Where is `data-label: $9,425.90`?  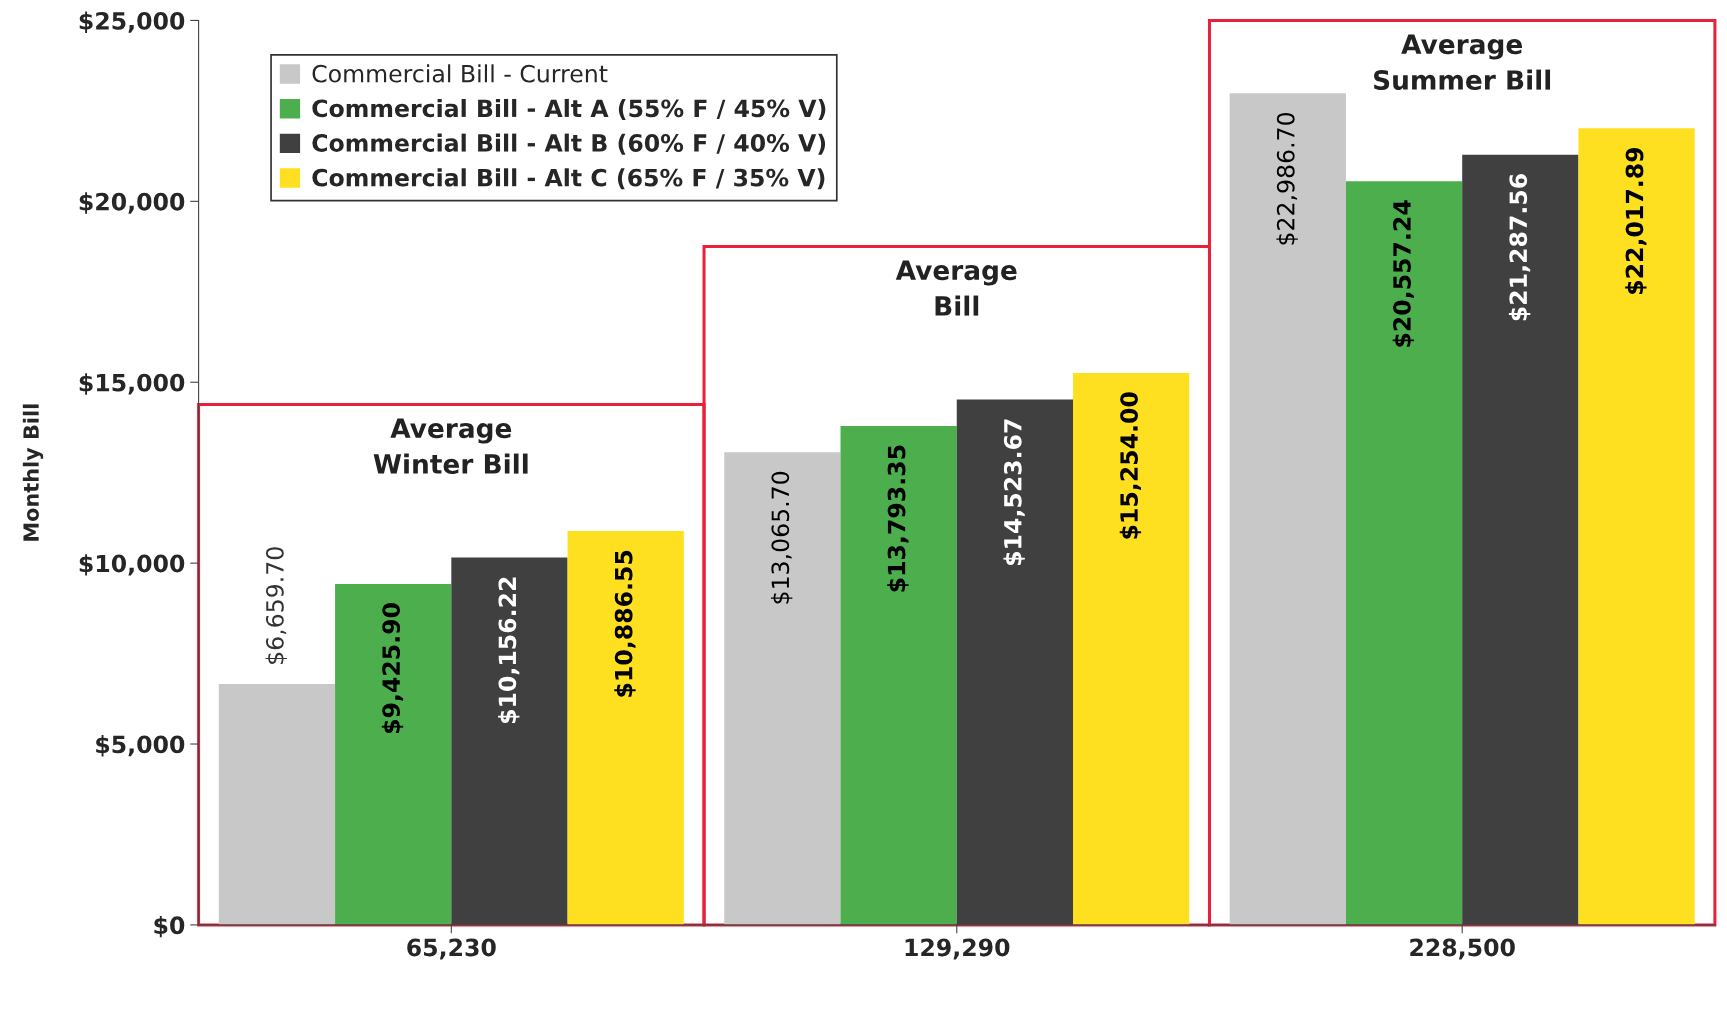
data-label: $9,425.90 is located at coordinates (392, 668).